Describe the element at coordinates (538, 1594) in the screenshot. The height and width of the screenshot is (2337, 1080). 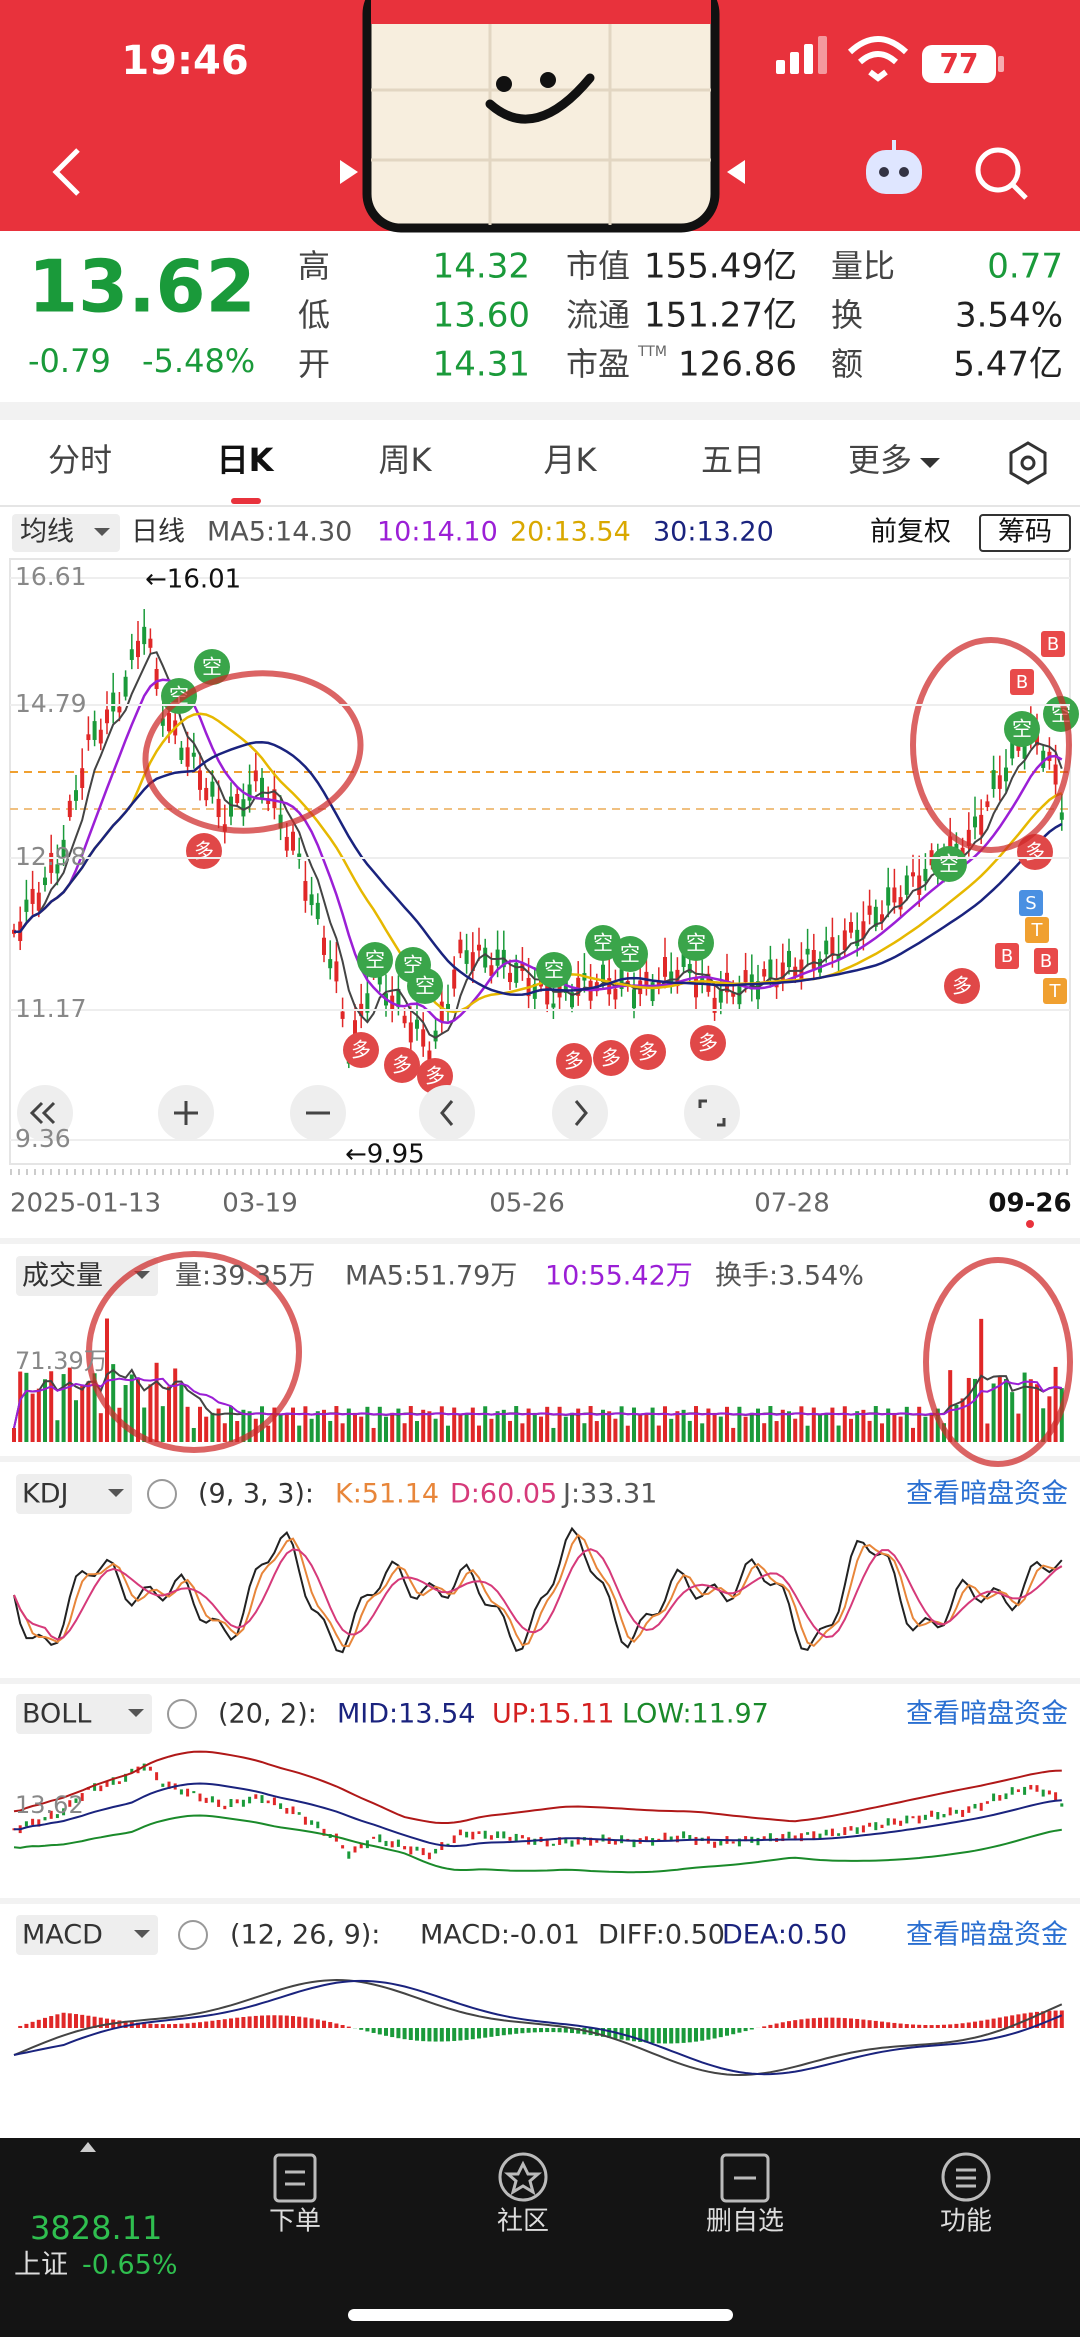
I see `kdj-d-line` at that location.